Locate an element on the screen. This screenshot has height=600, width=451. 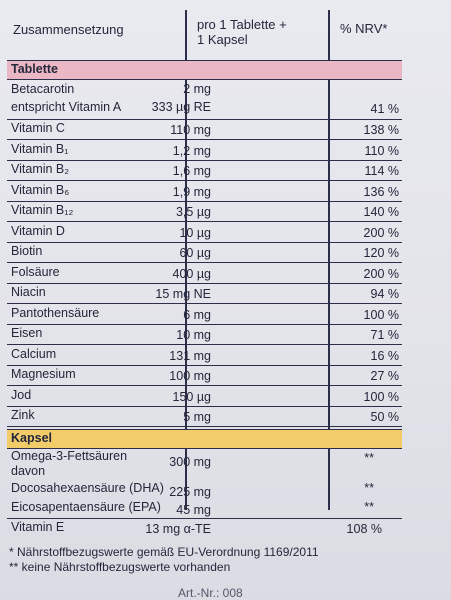
nutrient-name: Docosahexaensäure (DHA) is located at coordinates (87, 488).